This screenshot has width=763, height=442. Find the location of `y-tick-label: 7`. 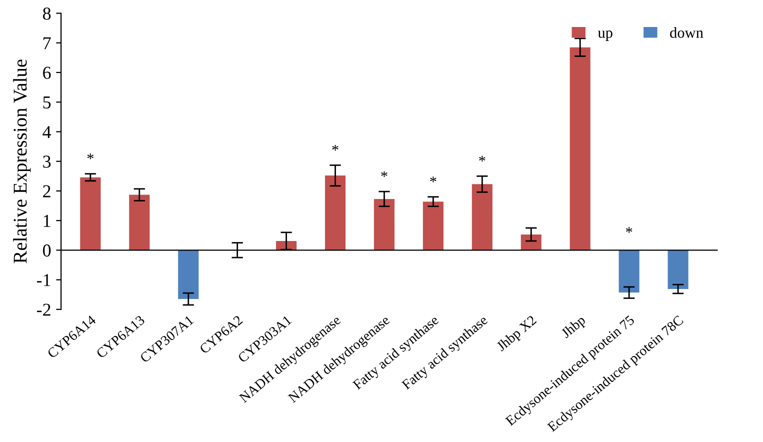

y-tick-label: 7 is located at coordinates (47, 43).